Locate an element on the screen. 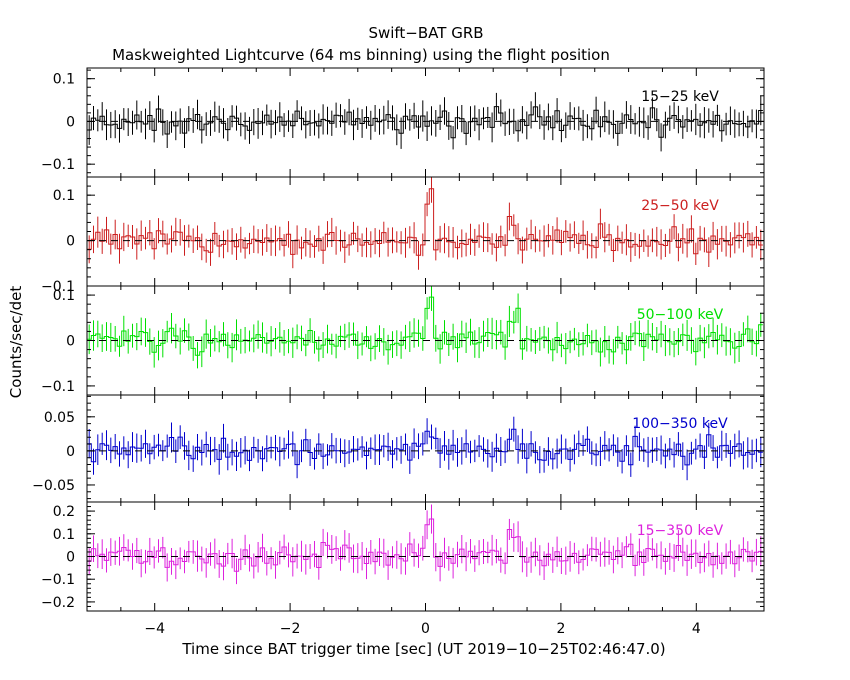 Image resolution: width=850 pixels, height=680 pixels. y-tick-label: 0.05 is located at coordinates (59, 418).